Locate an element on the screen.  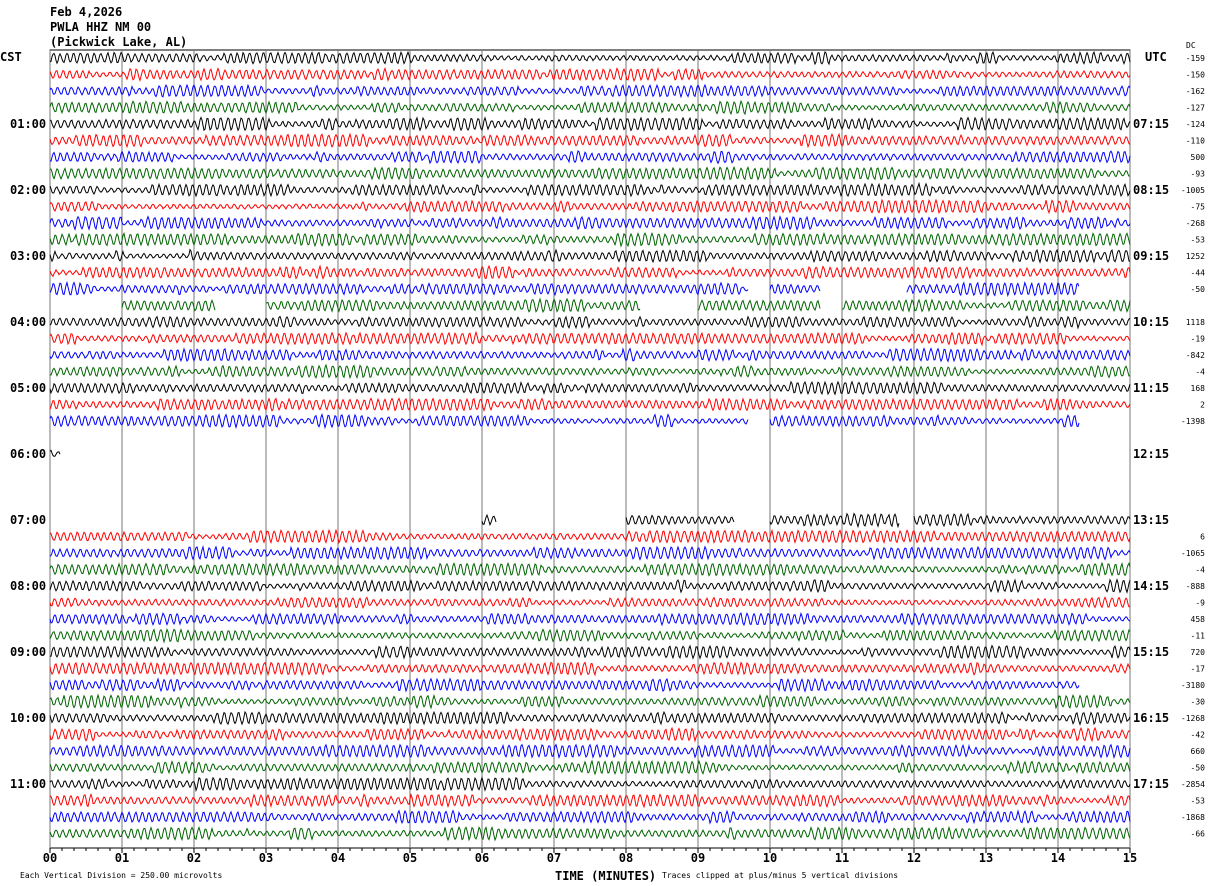
cst-hour-label: 06:00 is located at coordinates (28, 454).